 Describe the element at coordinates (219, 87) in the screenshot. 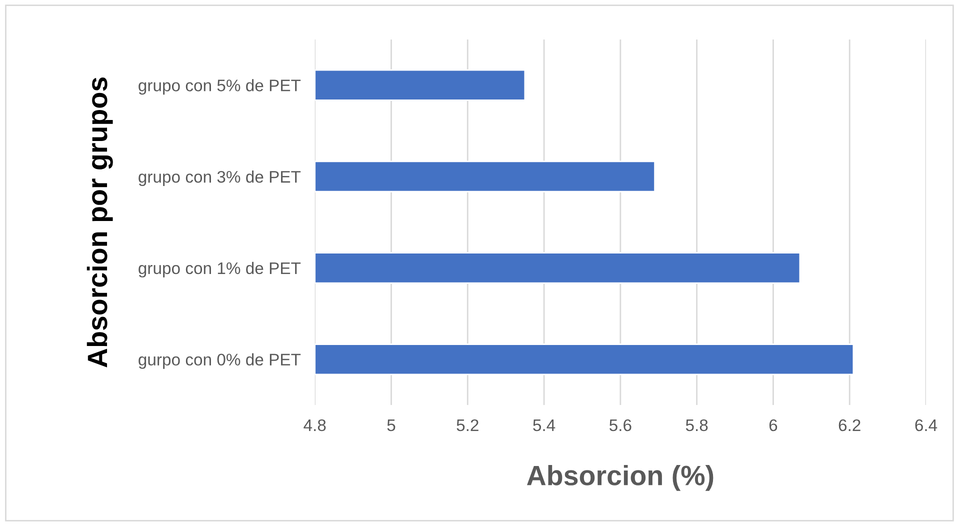

I see `y-tick-label: grupo con 5% de PET` at that location.